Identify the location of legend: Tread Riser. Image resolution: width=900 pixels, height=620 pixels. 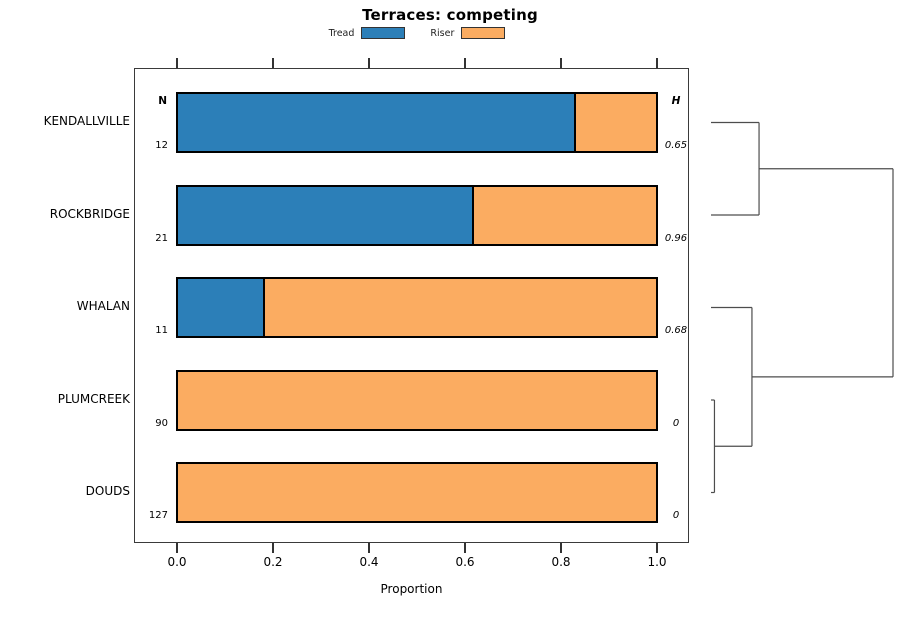
(417, 33).